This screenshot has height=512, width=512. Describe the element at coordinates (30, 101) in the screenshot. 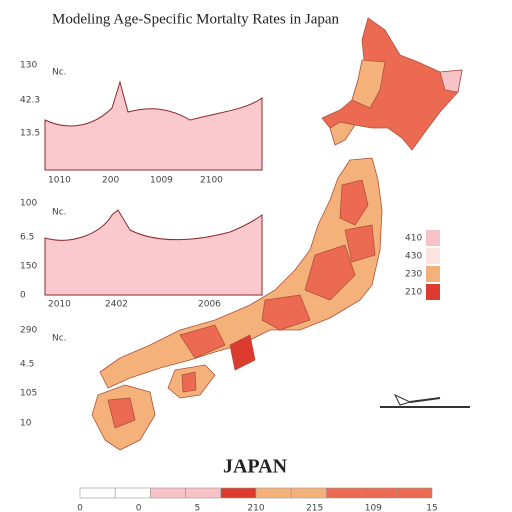

I see `y-tick-label: 42.3` at that location.